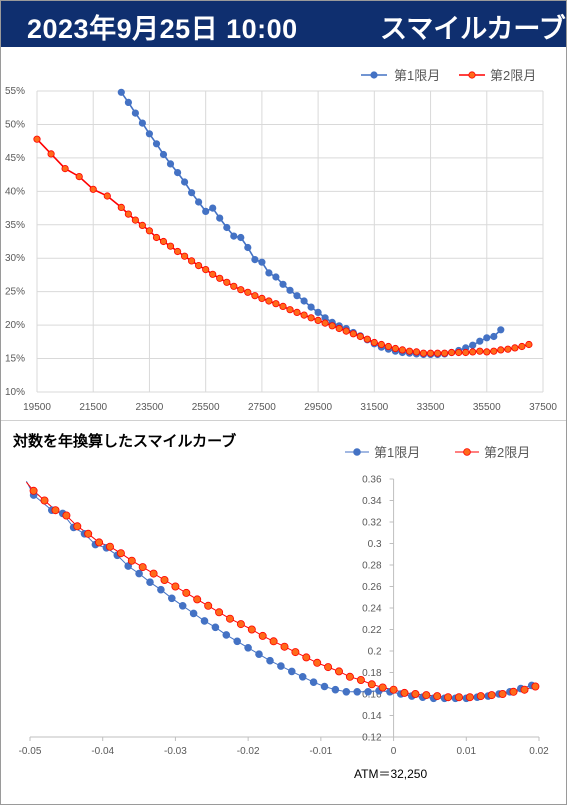 This screenshot has height=805, width=567. Describe the element at coordinates (15, 258) in the screenshot. I see `y-tick-label: 30%` at that location.